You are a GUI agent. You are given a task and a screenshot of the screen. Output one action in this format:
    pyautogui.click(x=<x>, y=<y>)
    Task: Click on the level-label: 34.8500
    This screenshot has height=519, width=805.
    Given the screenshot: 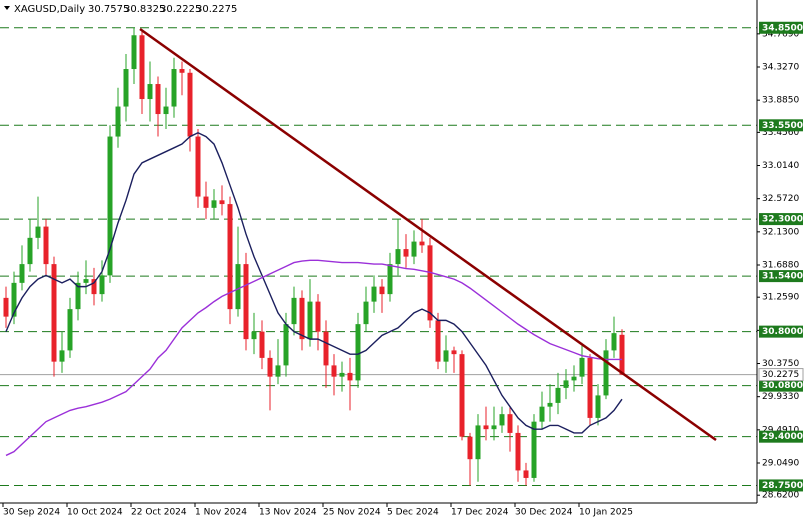 What is the action you would take?
    pyautogui.click(x=782, y=28)
    